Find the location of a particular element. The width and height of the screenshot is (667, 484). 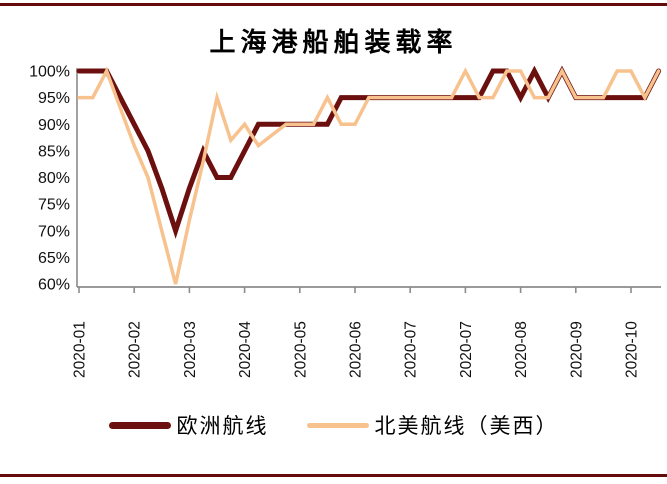

y-axis-label: 95% is located at coordinates (54, 98).